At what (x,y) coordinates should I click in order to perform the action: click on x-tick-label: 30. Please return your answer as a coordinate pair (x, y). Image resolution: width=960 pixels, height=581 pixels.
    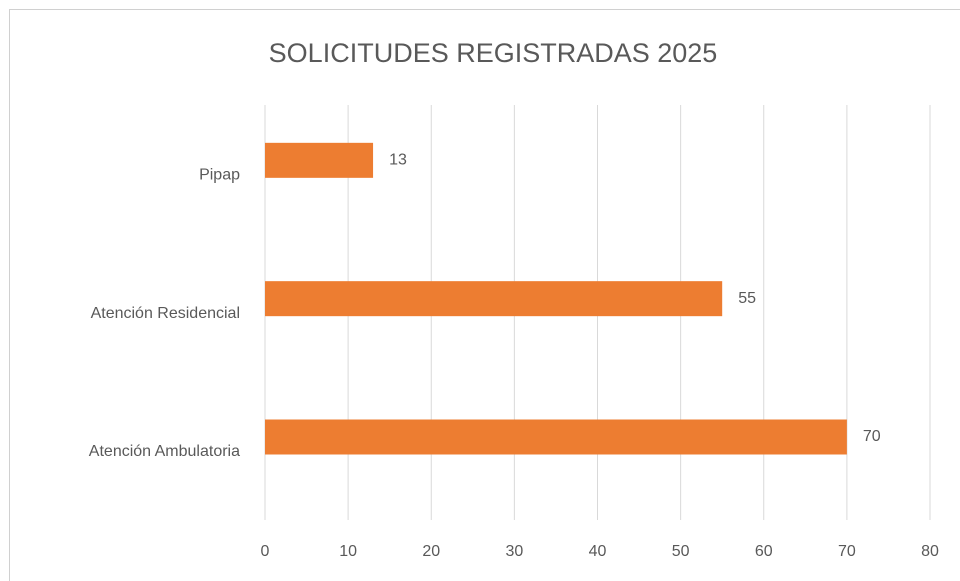
    Looking at the image, I should click on (514, 551).